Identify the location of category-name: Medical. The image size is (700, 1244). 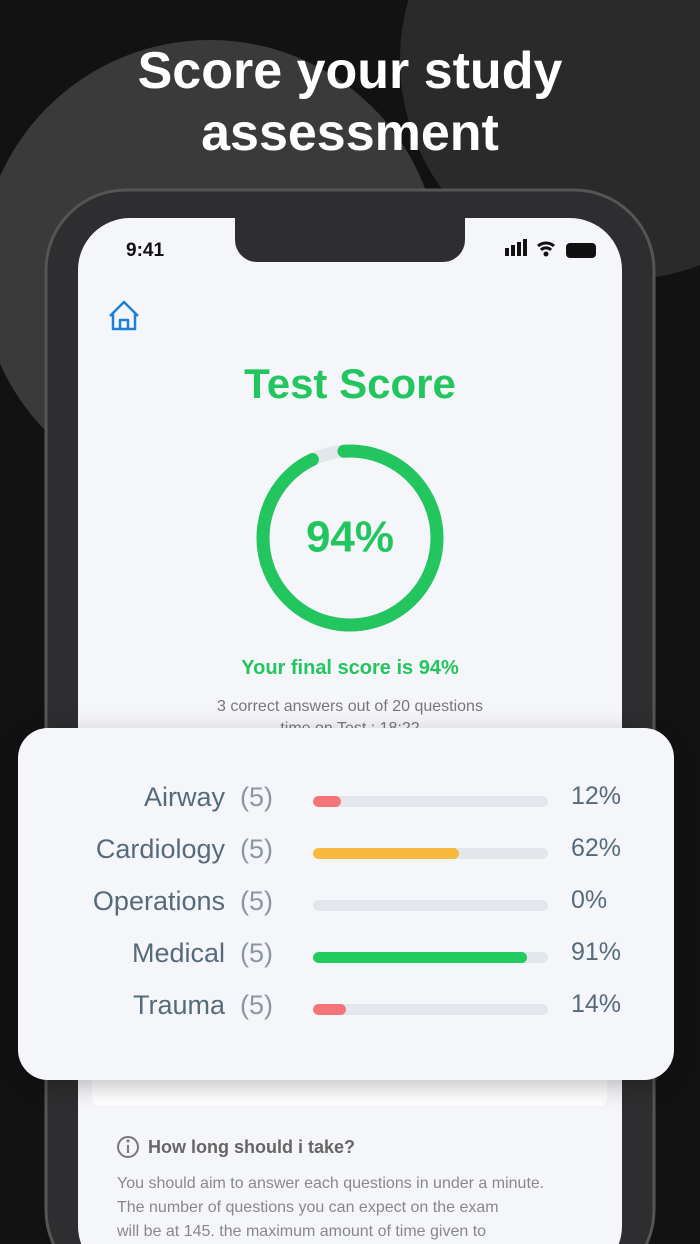
(178, 953).